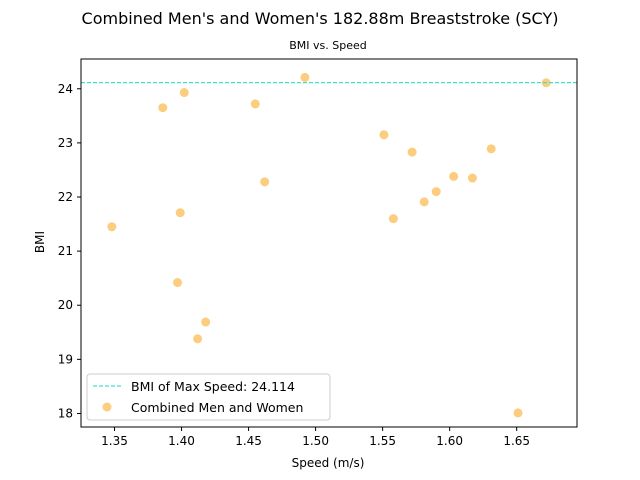  I want to click on x-tick-label: 1.65, so click(516, 441).